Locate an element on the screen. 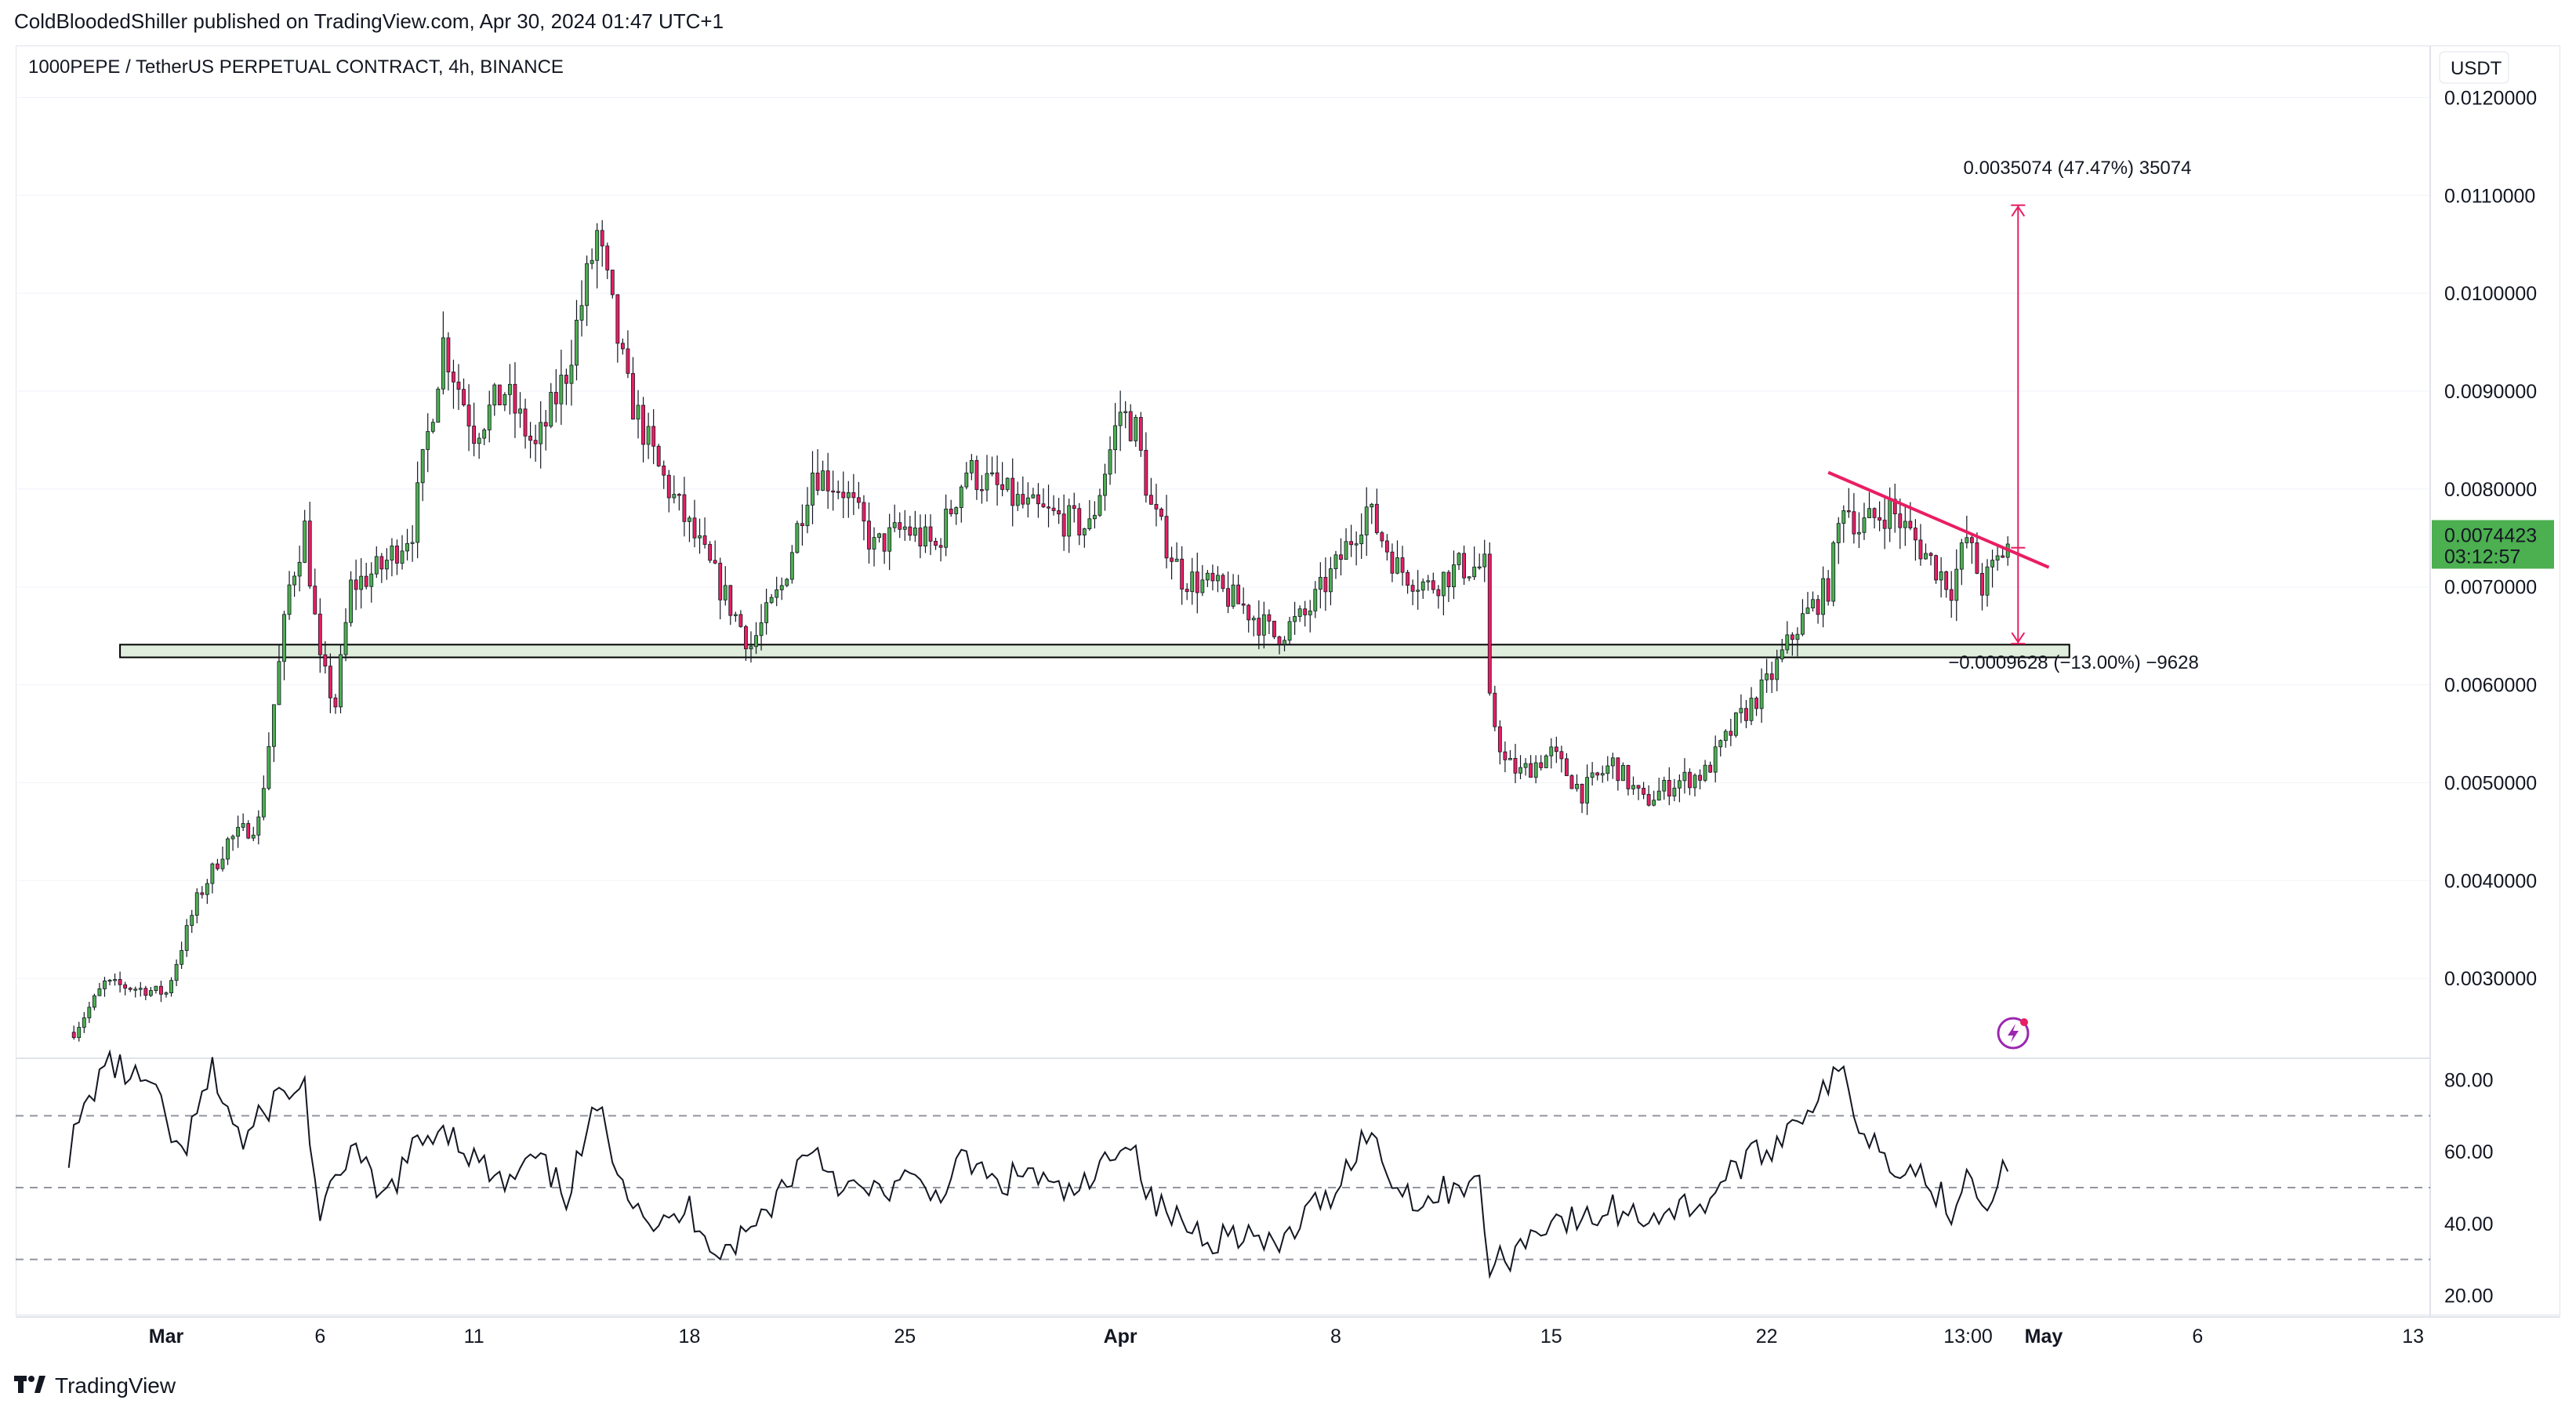 Image resolution: width=2576 pixels, height=1411 pixels. currency-button-label: USDT is located at coordinates (2477, 68).